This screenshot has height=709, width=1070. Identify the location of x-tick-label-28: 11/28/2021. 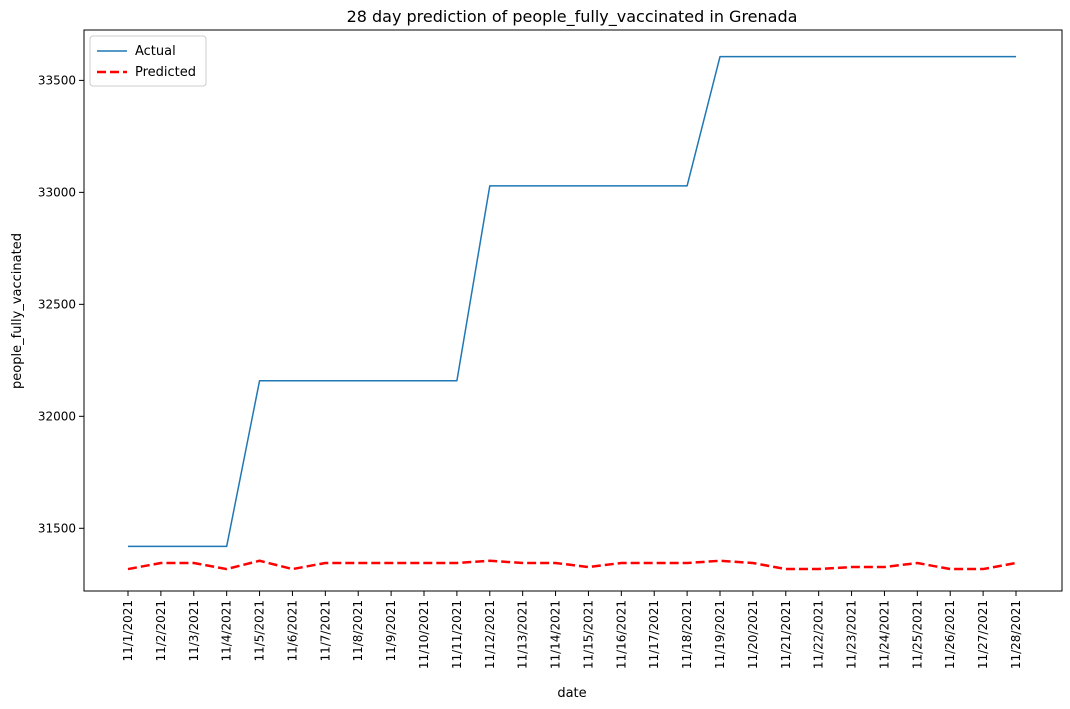
(1016, 634).